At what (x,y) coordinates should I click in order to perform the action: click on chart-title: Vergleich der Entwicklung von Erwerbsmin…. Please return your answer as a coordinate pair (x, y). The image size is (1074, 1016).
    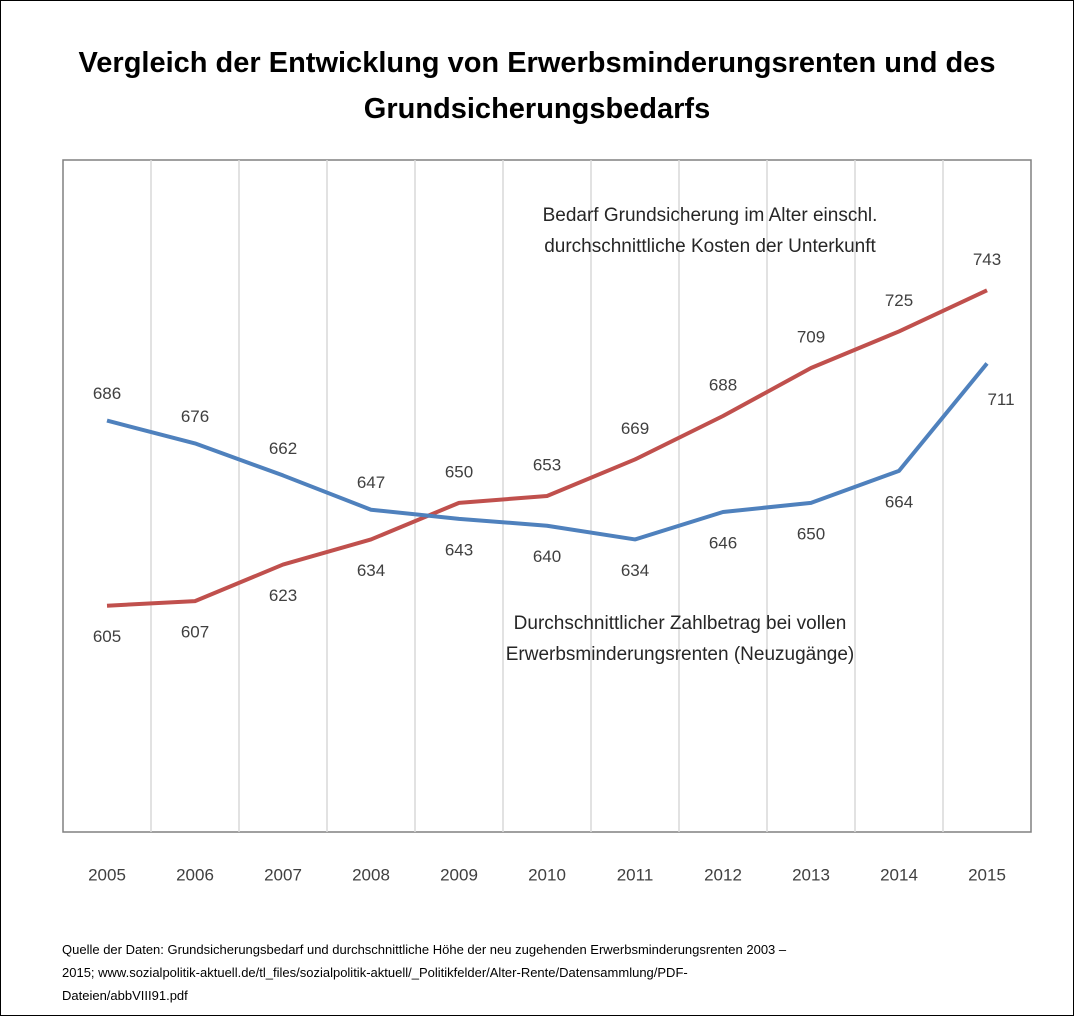
    Looking at the image, I should click on (537, 86).